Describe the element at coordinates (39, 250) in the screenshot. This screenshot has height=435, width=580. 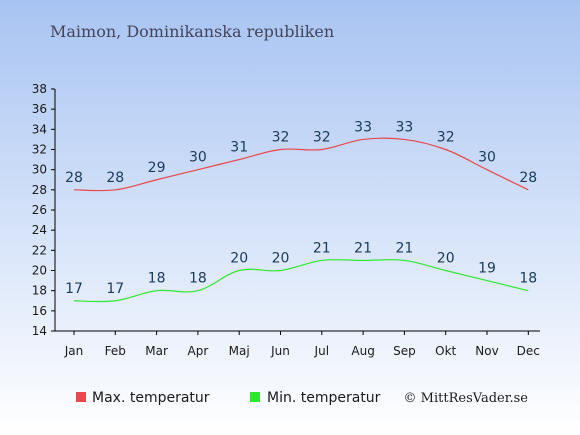
I see `y-tick-label: 22` at that location.